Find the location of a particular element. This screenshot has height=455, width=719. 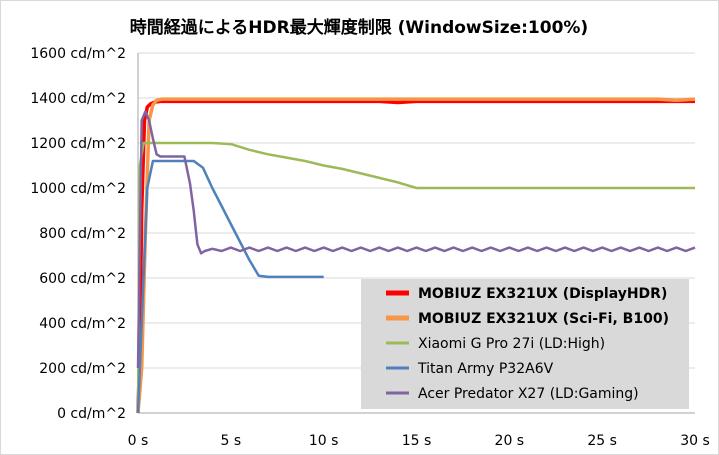

y-tick-label: 1000 cd/m^2 is located at coordinates (78, 189).